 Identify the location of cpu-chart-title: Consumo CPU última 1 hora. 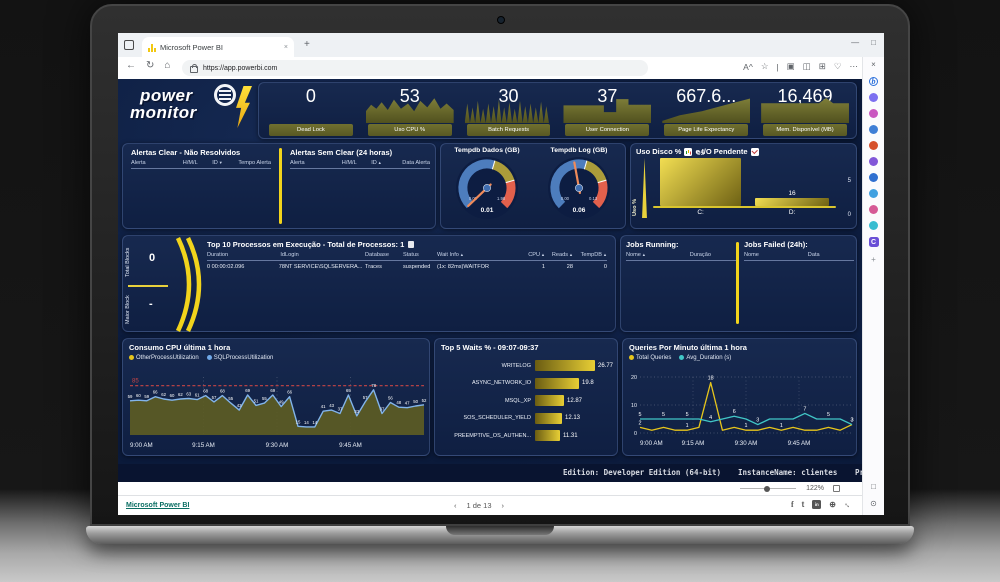
(180, 347).